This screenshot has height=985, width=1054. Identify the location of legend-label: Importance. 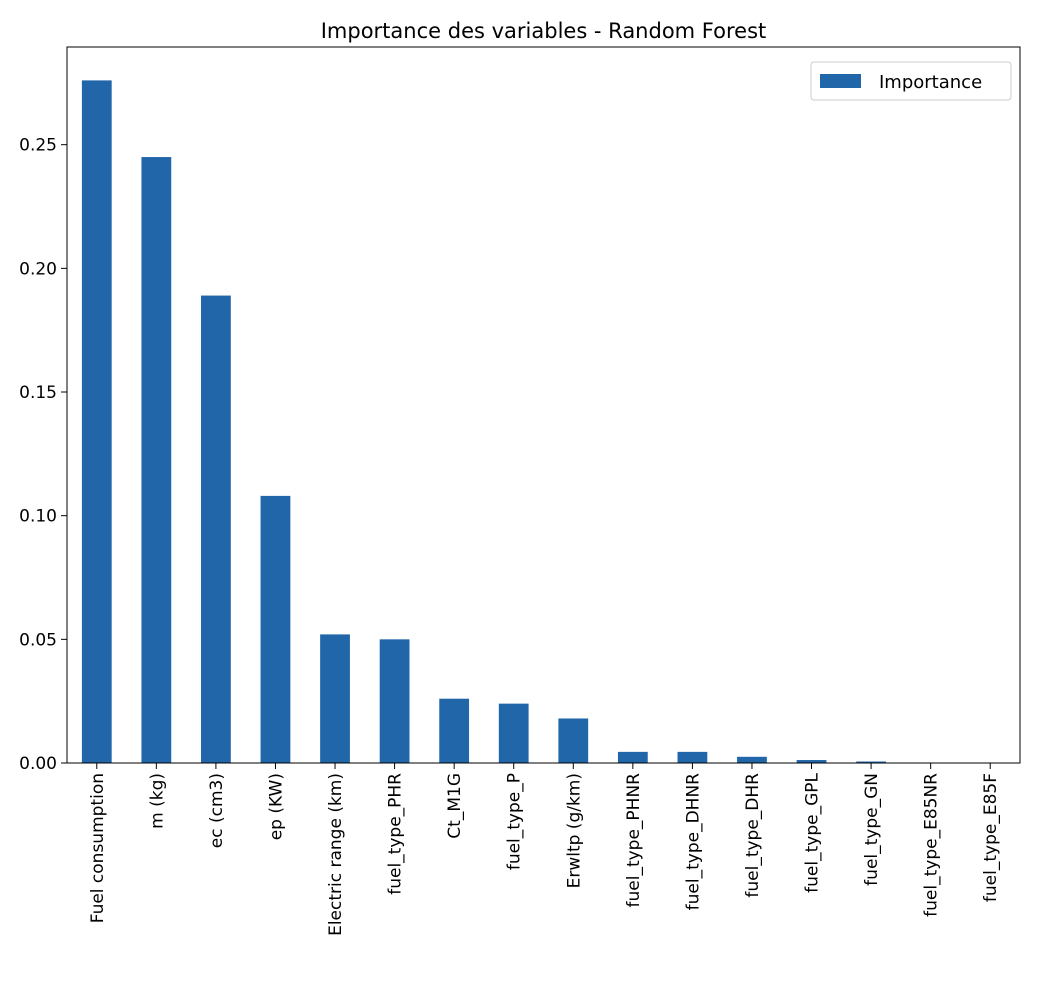
(930, 82).